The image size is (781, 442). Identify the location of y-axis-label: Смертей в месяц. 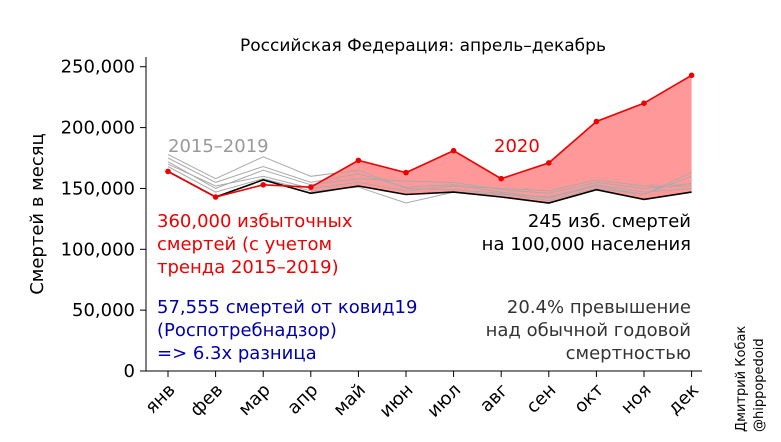
(37, 214).